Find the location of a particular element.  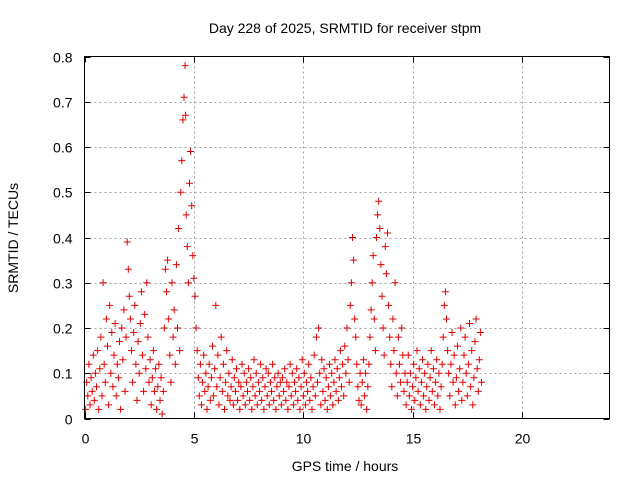

y-axis-title: SRMTID / TECUs is located at coordinates (13, 238).